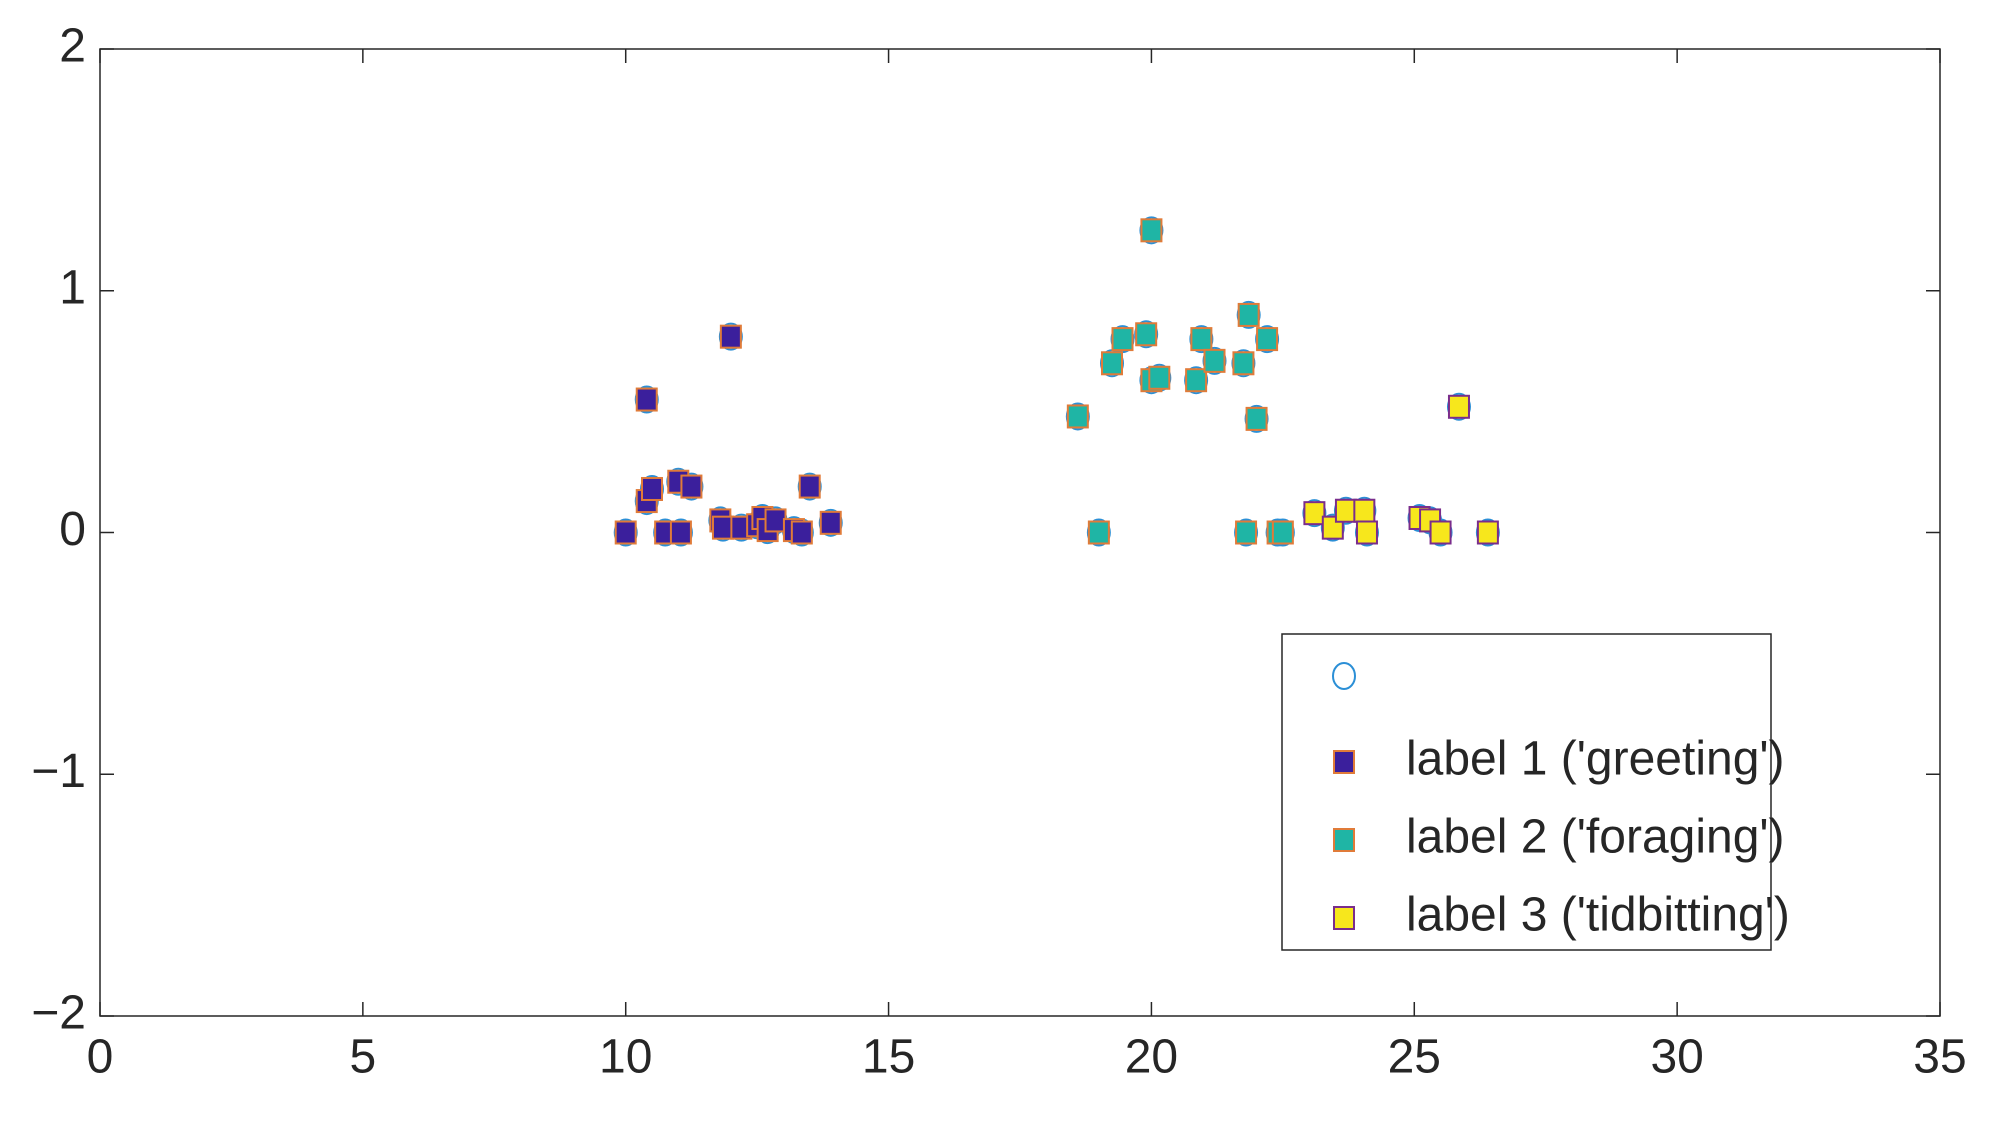 This screenshot has width=1998, height=1148. What do you see at coordinates (1598, 915) in the screenshot?
I see `legend-label: label 3 ('tidbitting')` at bounding box center [1598, 915].